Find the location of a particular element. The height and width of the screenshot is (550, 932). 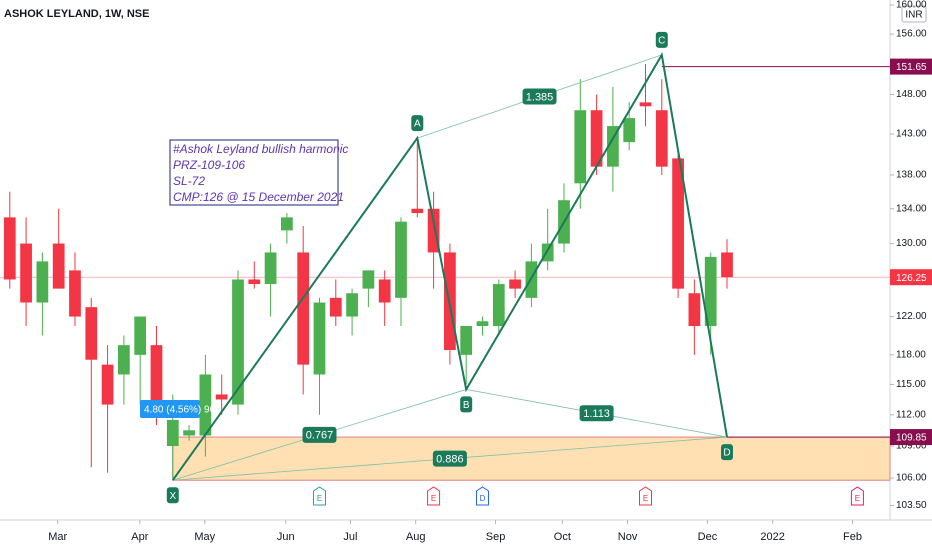

ratio-label: 1.113 is located at coordinates (596, 414).